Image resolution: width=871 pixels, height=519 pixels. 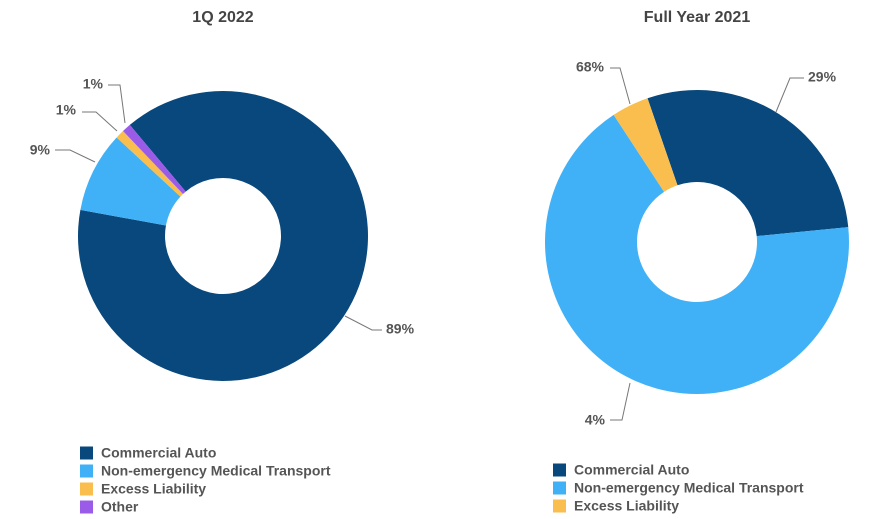 What do you see at coordinates (400, 329) in the screenshot?
I see `data-label: 89%` at bounding box center [400, 329].